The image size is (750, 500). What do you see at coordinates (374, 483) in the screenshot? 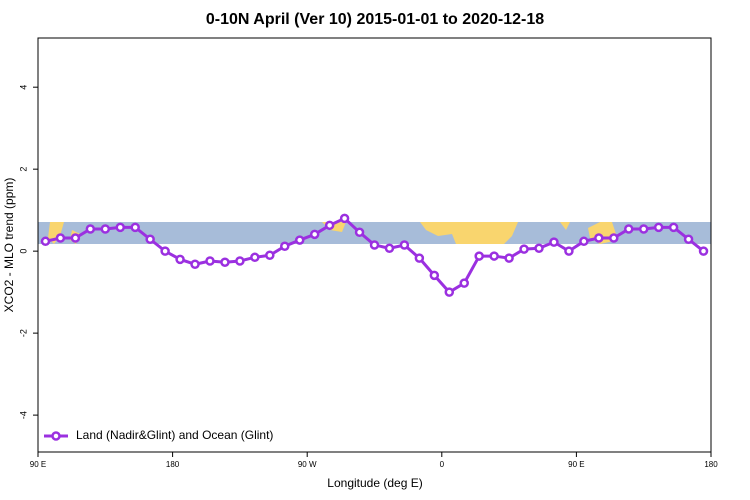
I see `x-axis-label: Longitude (deg E)` at bounding box center [374, 483].